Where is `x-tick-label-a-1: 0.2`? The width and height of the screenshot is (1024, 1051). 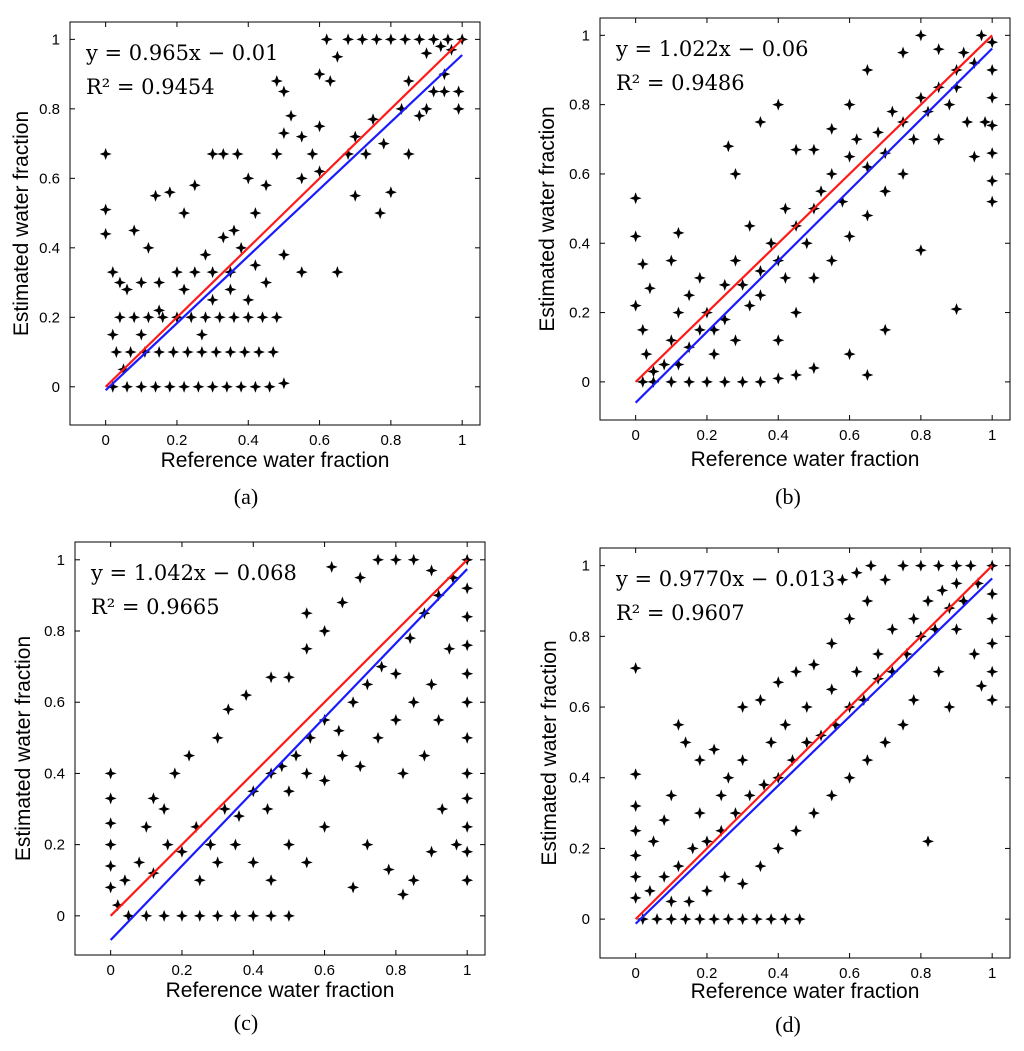
x-tick-label-a-1: 0.2 is located at coordinates (177, 440).